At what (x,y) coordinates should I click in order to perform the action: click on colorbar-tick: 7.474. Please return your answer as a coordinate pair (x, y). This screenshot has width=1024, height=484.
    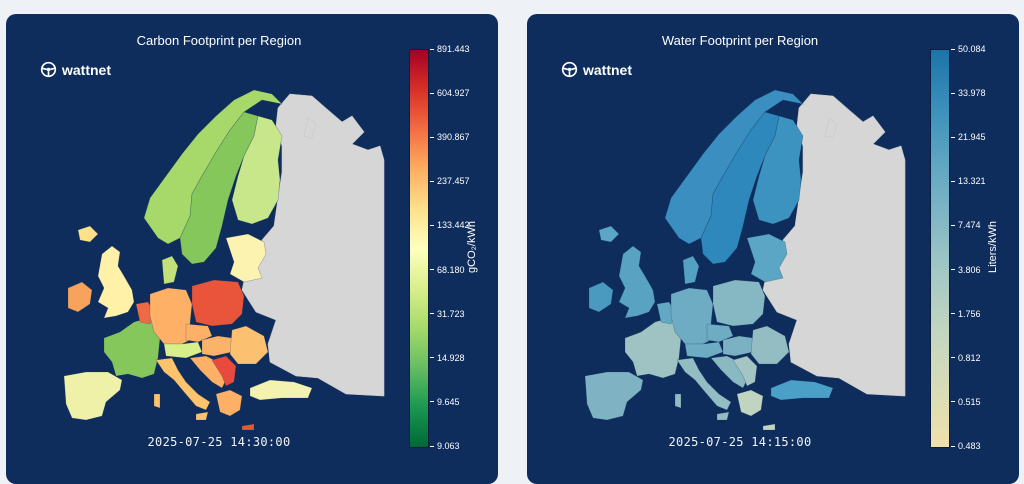
    Looking at the image, I should click on (966, 225).